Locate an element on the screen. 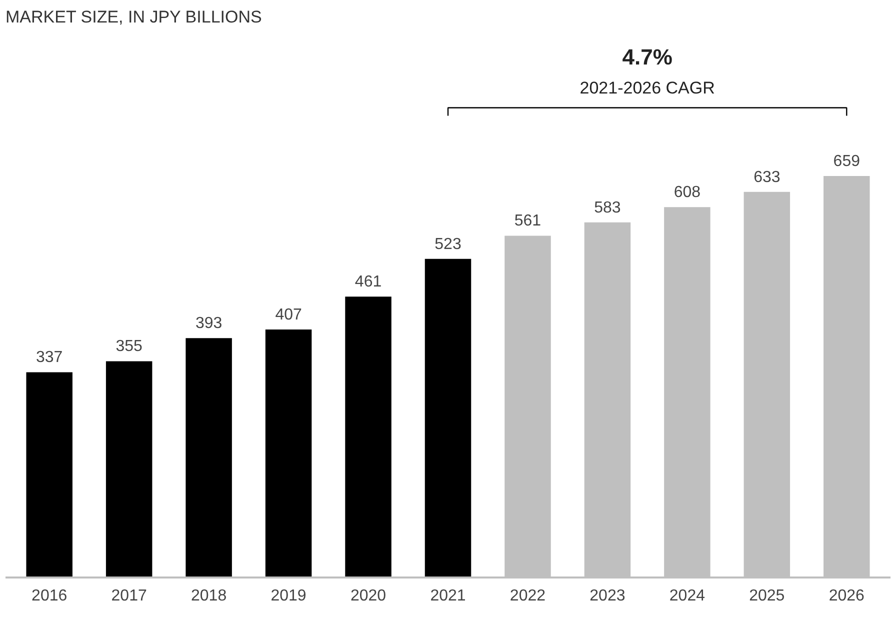 Image resolution: width=895 pixels, height=617 pixels. data-label: 633 is located at coordinates (767, 177).